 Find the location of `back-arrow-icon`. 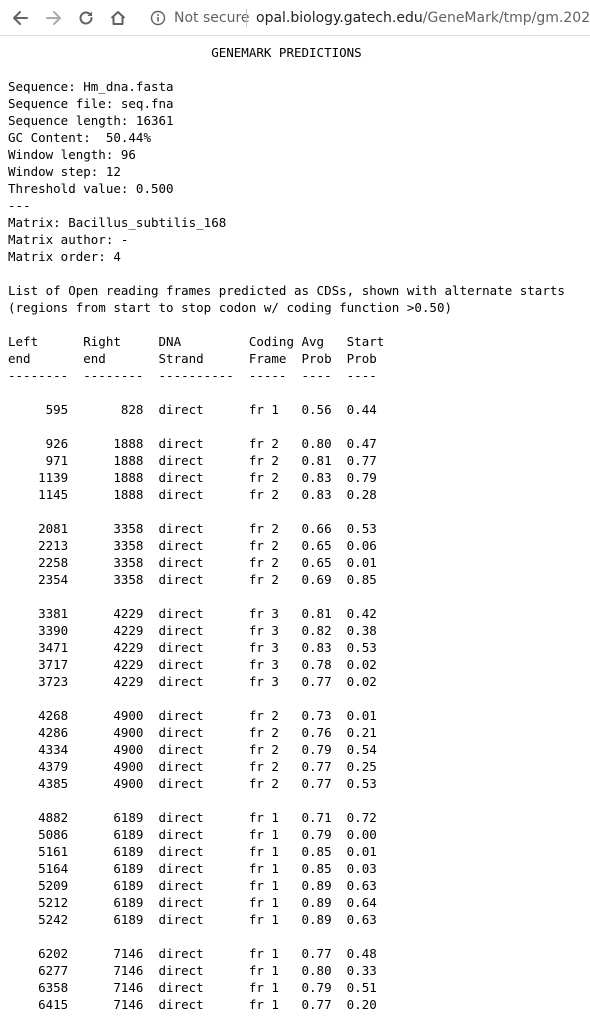

back-arrow-icon is located at coordinates (20, 18).